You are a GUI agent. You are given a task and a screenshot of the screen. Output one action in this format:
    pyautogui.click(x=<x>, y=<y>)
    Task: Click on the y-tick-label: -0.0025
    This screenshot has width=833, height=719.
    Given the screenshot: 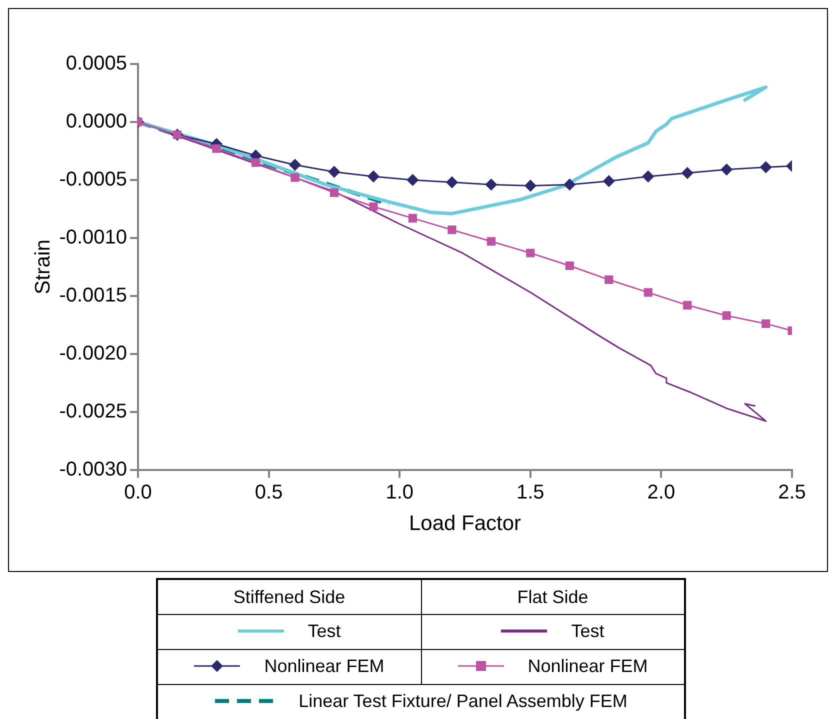 What is the action you would take?
    pyautogui.click(x=93, y=411)
    